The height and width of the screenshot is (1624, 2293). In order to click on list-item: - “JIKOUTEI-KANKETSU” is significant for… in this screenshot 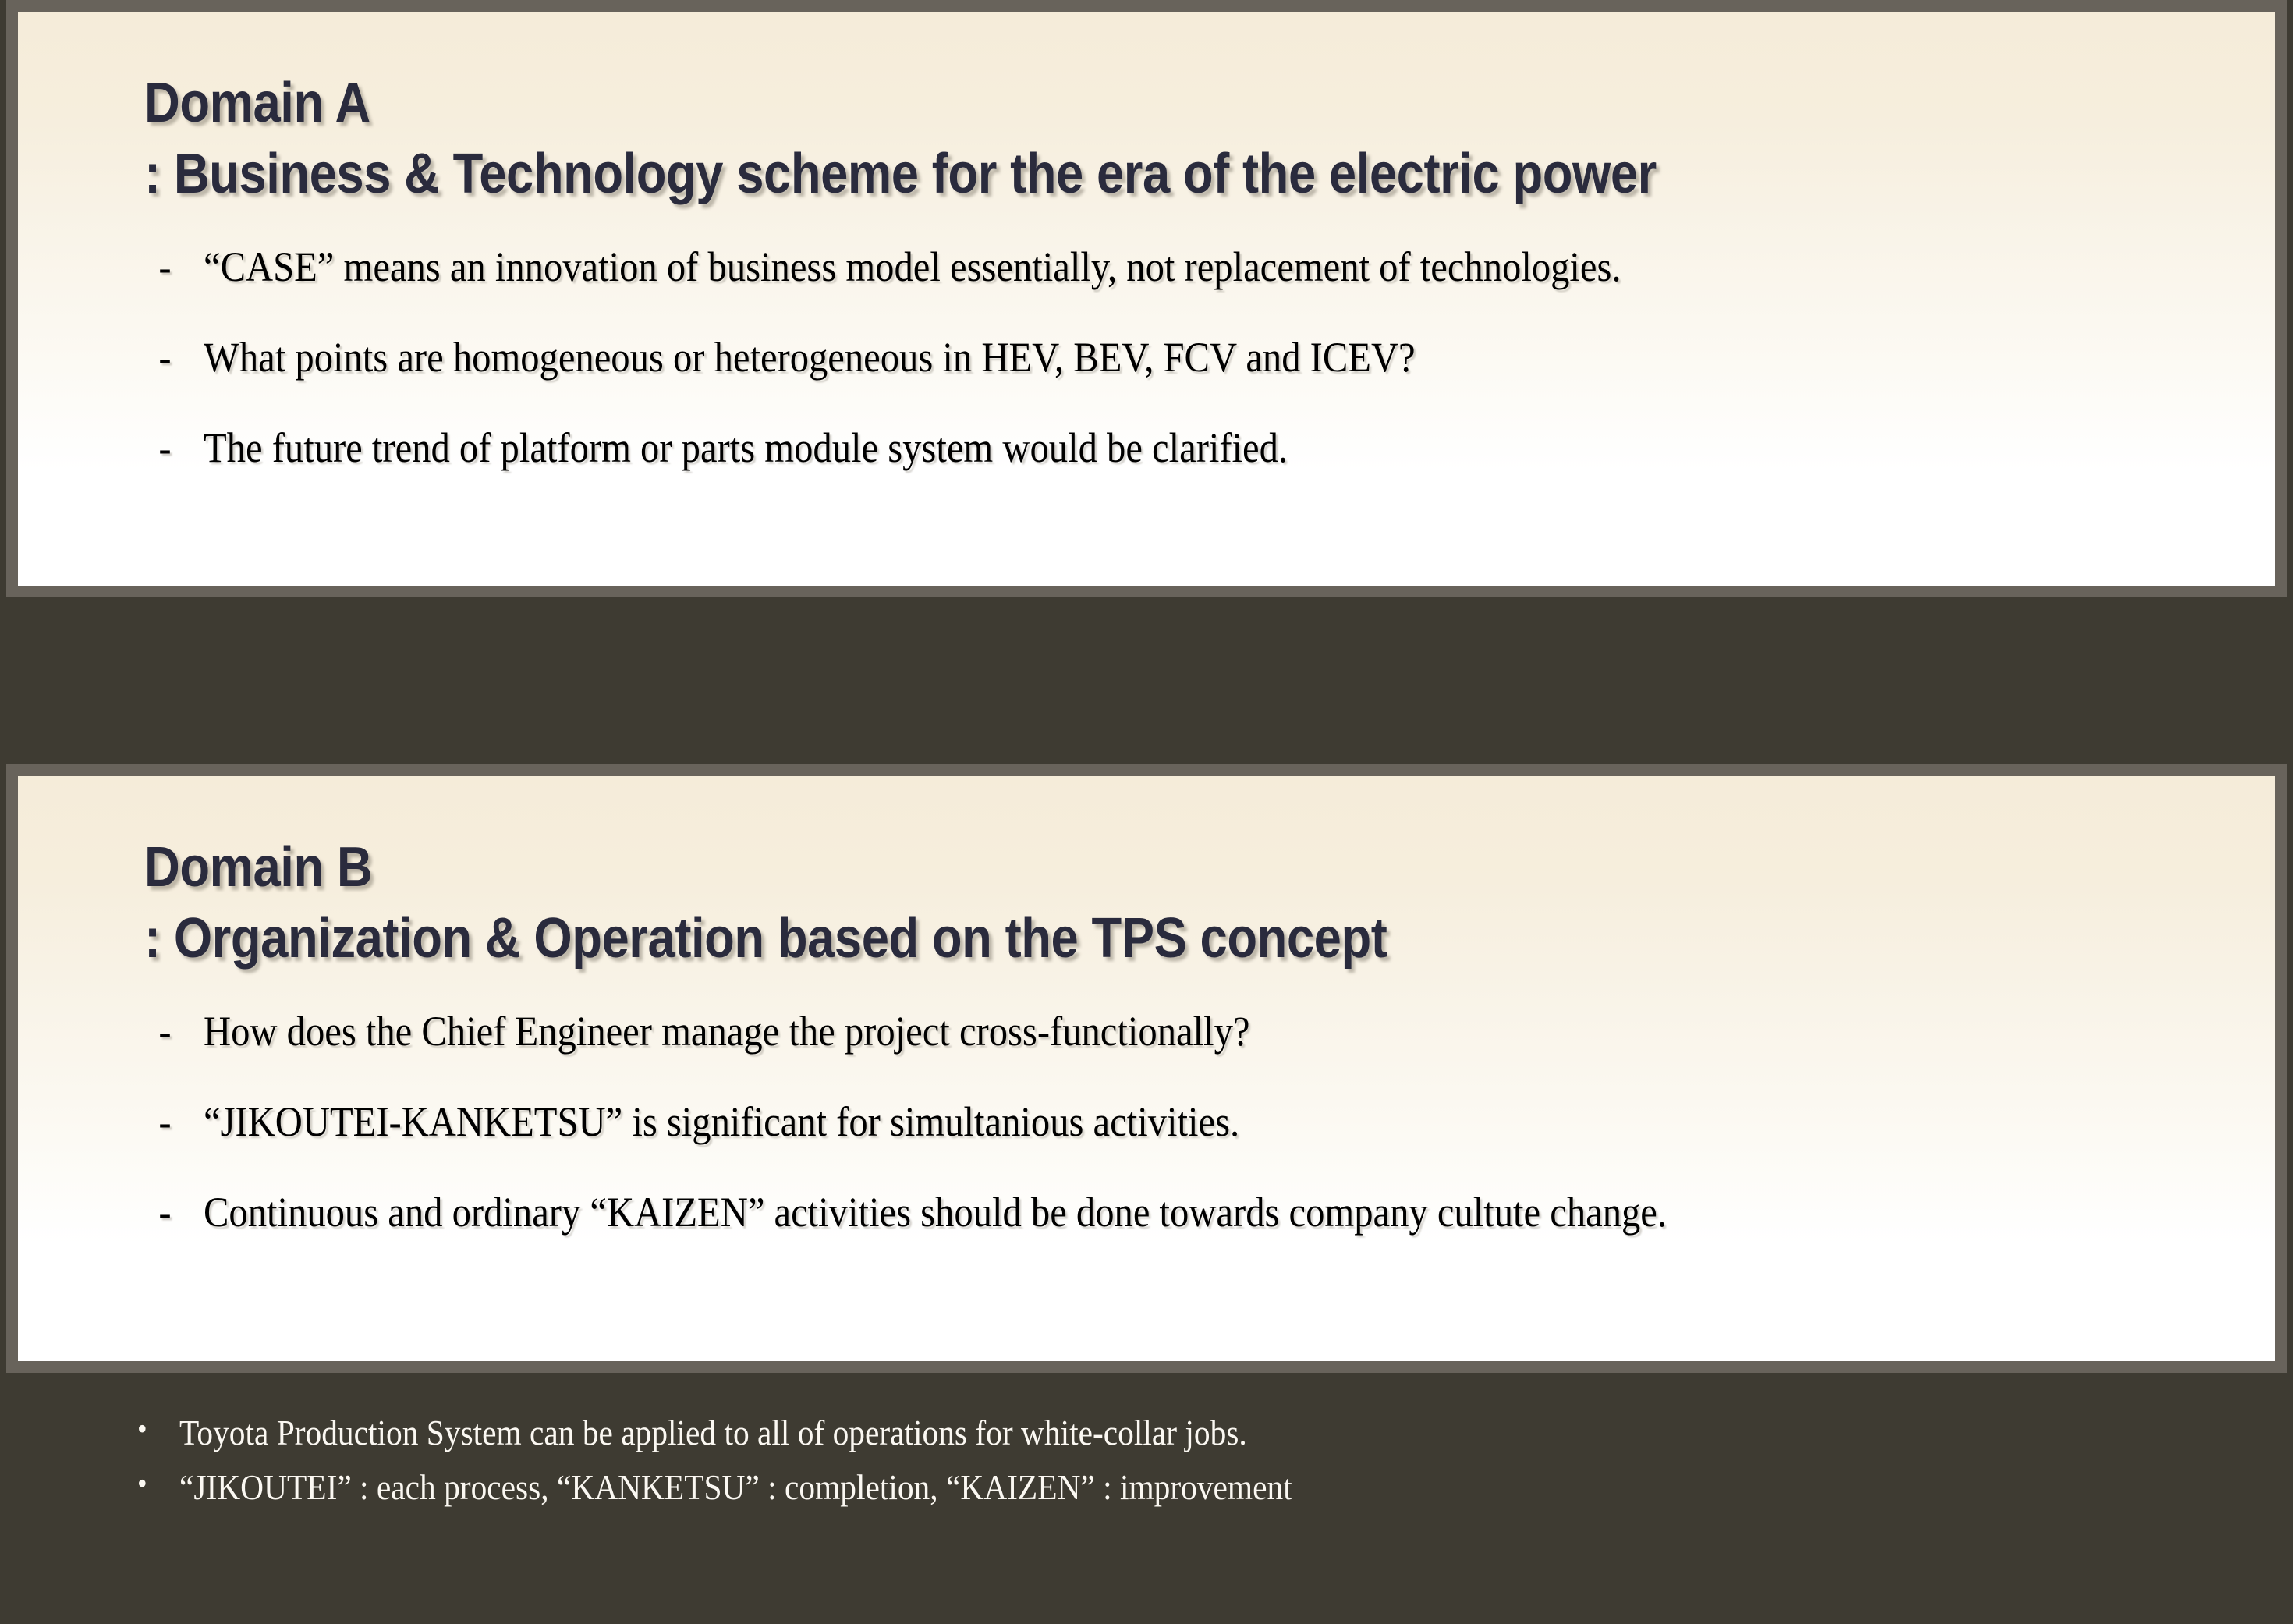, I will do `click(912, 1121)`.